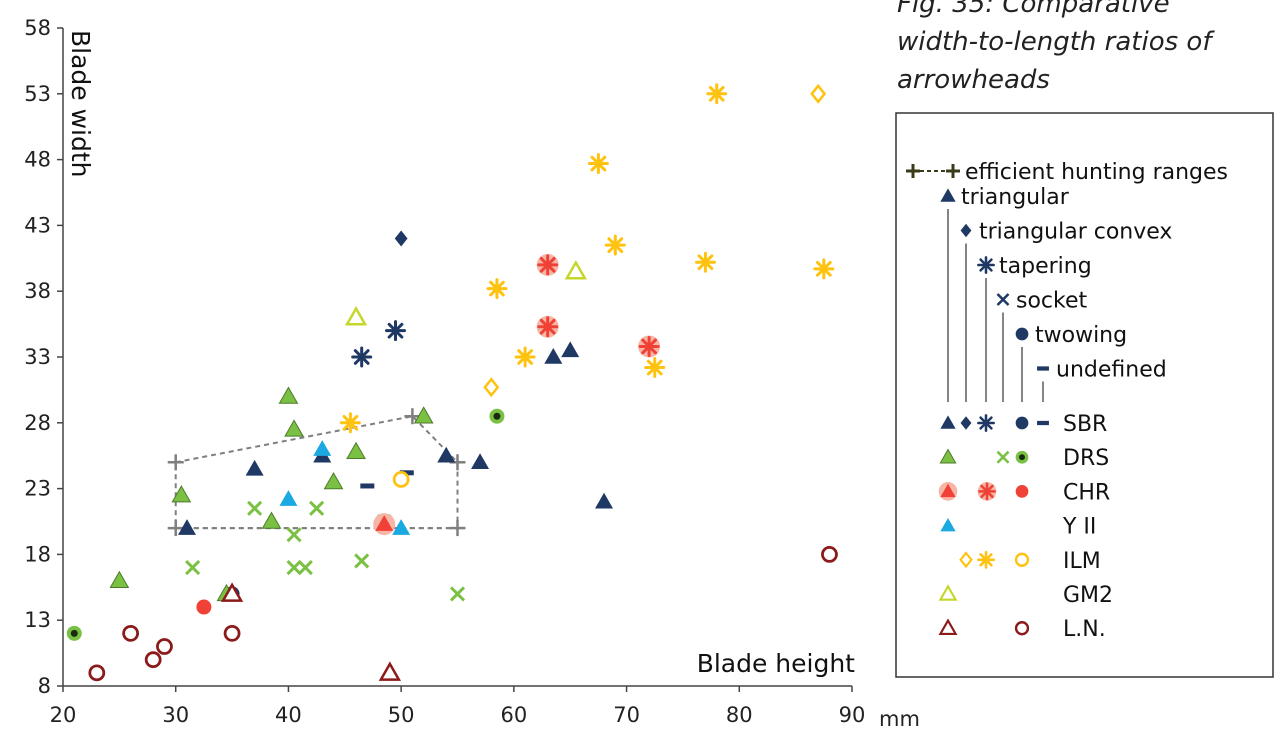  I want to click on legend-row-label: DRS, so click(1086, 458).